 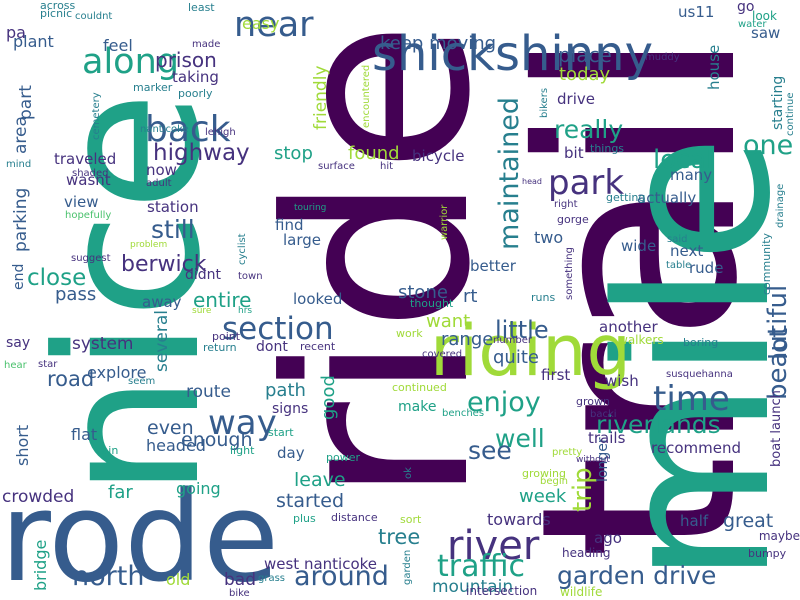 What do you see at coordinates (203, 275) in the screenshot?
I see `word-didnt: didnt` at bounding box center [203, 275].